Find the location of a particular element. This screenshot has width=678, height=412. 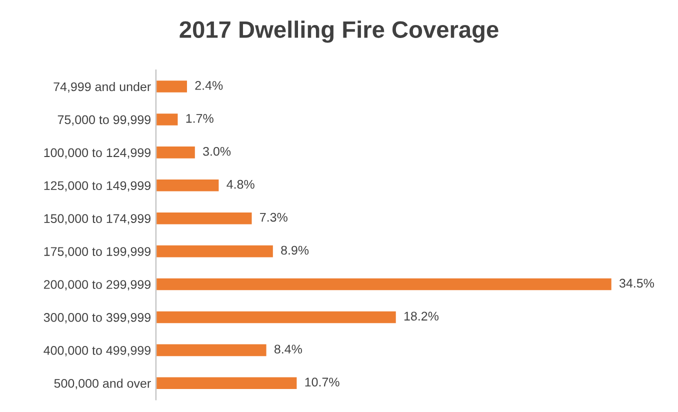

y-tick-label: 300,000 to 399,999 is located at coordinates (97, 318).